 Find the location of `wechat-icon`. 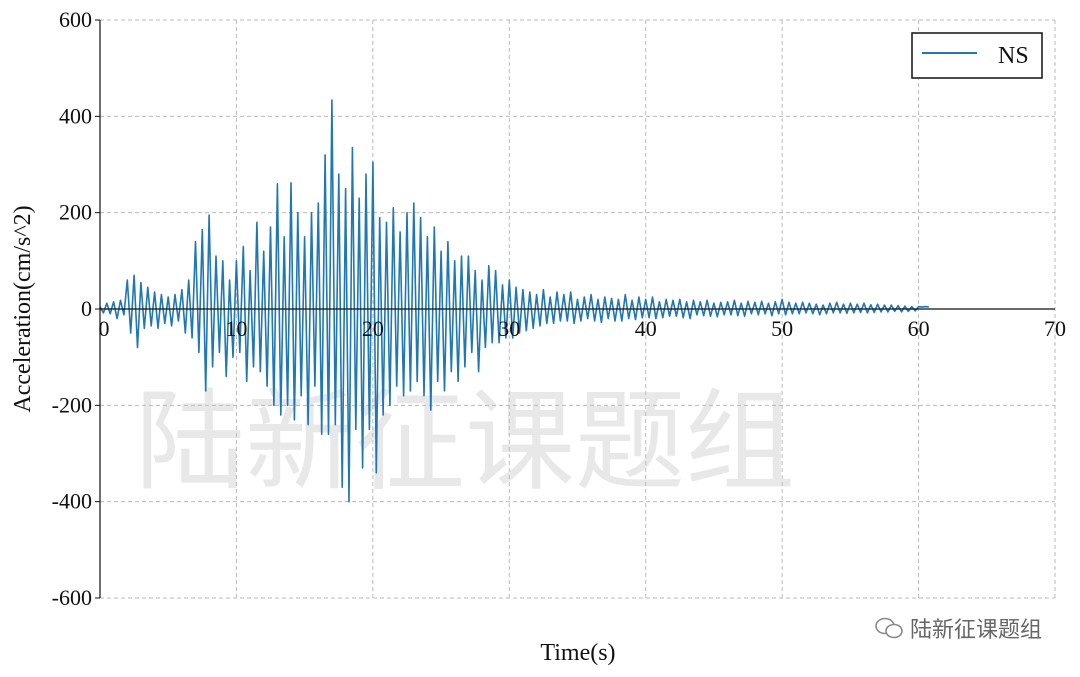

wechat-icon is located at coordinates (889, 628).